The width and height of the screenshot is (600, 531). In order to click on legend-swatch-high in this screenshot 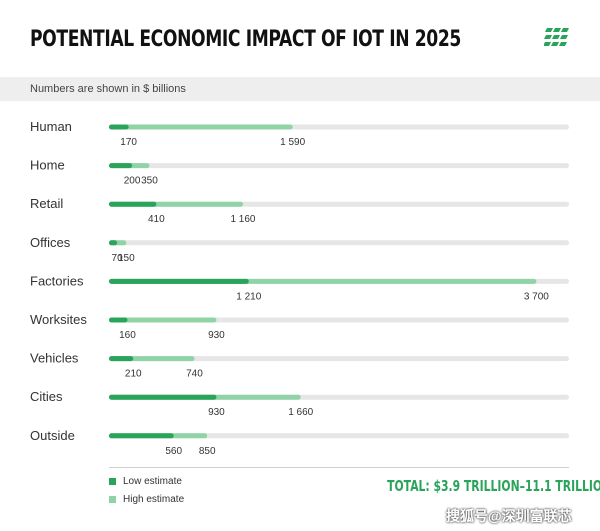, I will do `click(112, 499)`.